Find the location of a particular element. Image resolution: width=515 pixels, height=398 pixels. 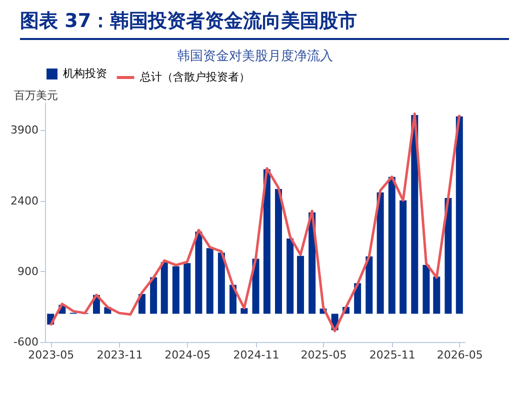

y-tick-label: 2400 is located at coordinates (24, 201).